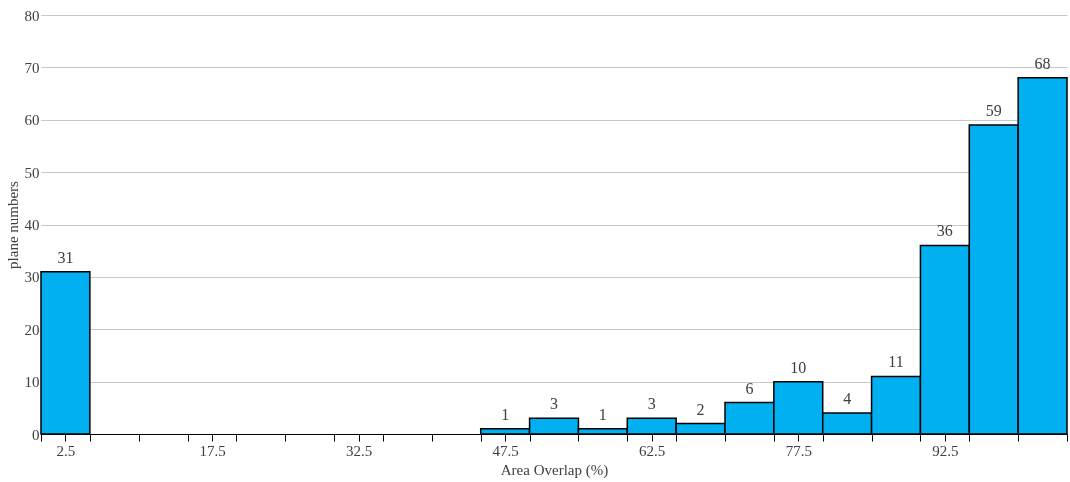 The image size is (1070, 482). What do you see at coordinates (896, 362) in the screenshot?
I see `data-label: 11` at bounding box center [896, 362].